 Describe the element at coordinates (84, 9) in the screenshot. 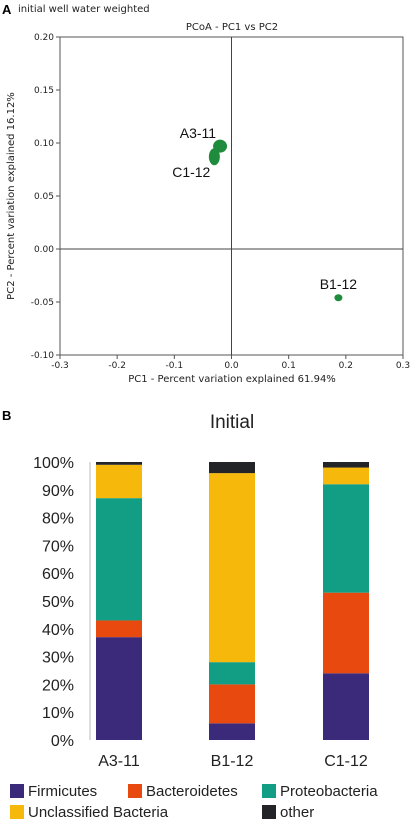

I see `pcoa-subtitle: initial well water weighted` at that location.